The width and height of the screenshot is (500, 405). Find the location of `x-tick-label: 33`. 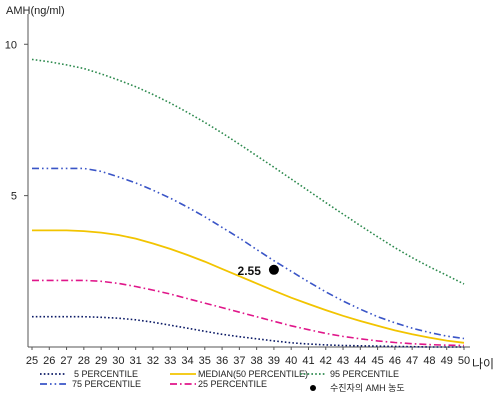

x-tick-label: 33 is located at coordinates (170, 361).